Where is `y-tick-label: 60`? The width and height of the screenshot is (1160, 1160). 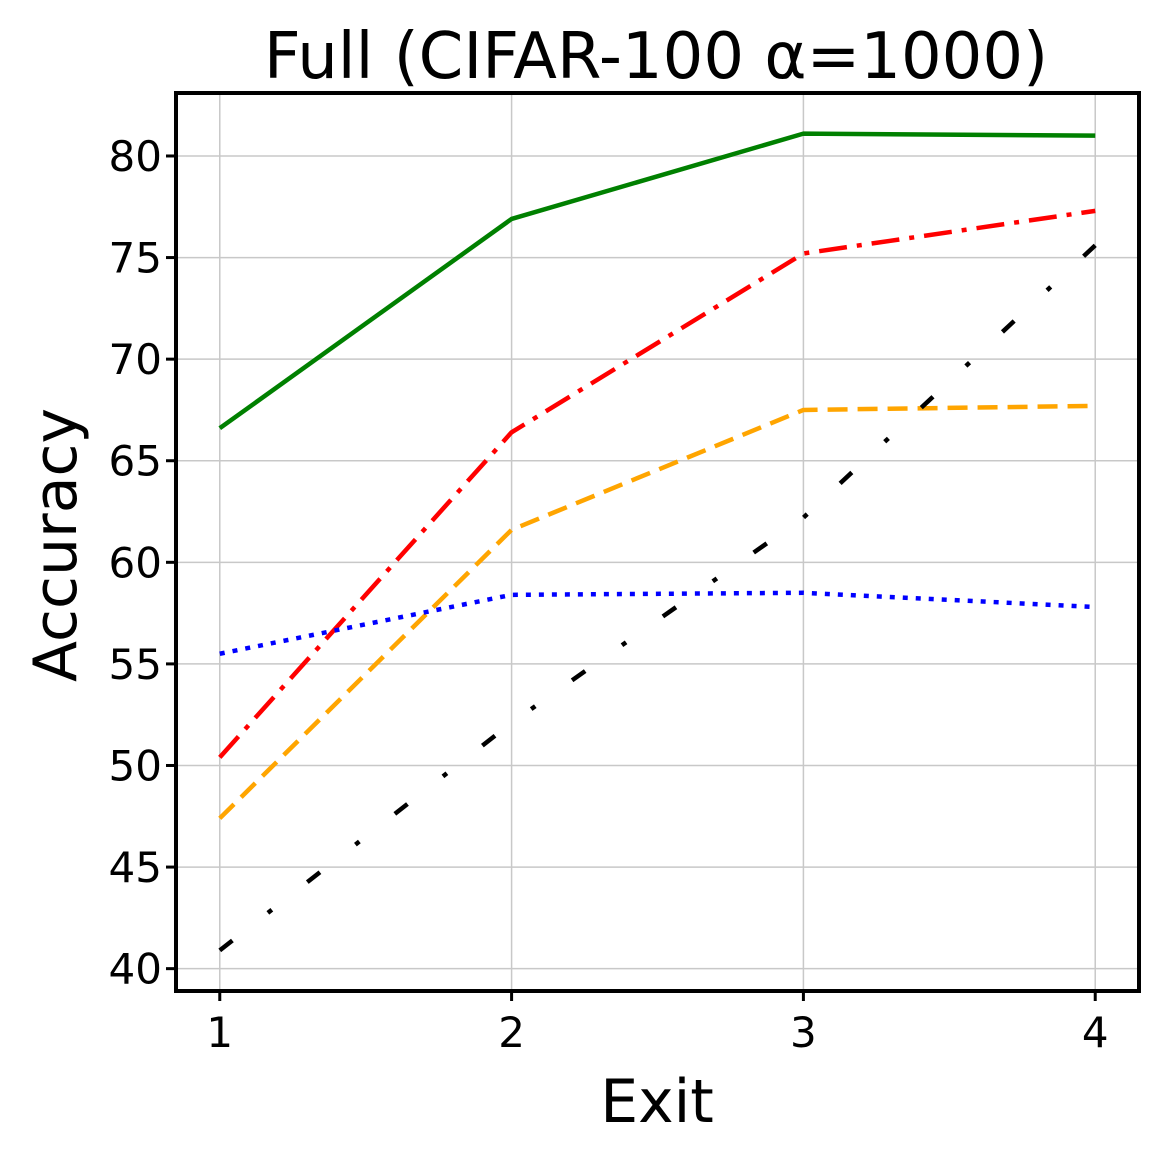 y-tick-label: 60 is located at coordinates (135, 562).